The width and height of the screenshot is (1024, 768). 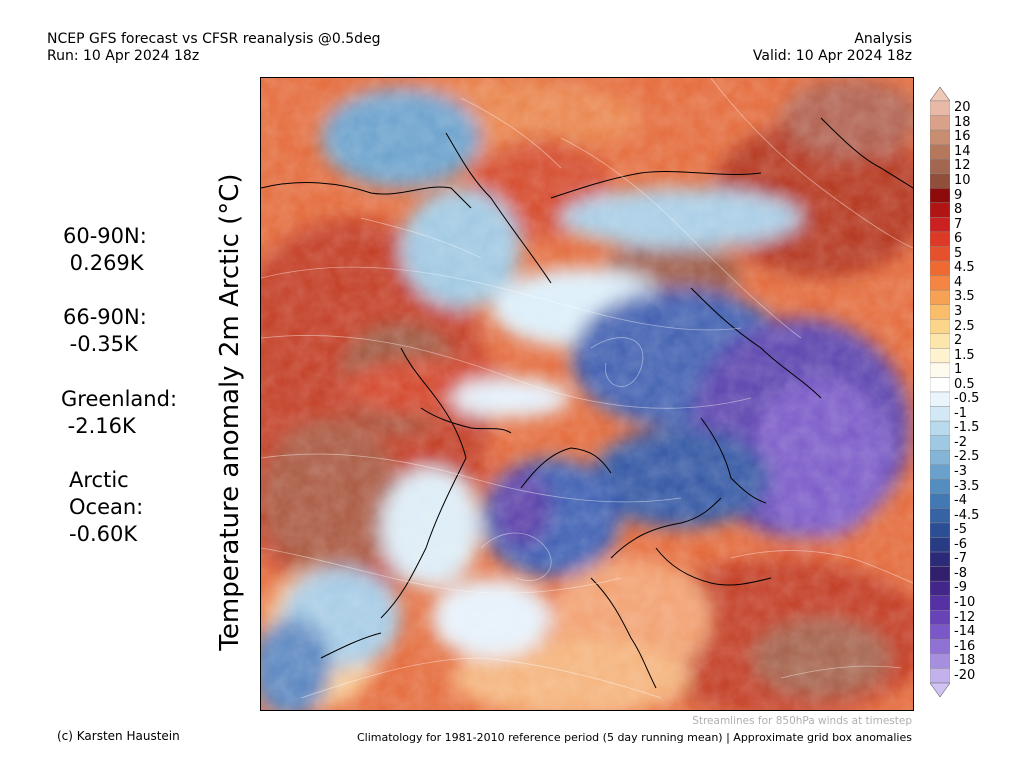 I want to click on colorbar-tick-label: 14, so click(x=962, y=151).